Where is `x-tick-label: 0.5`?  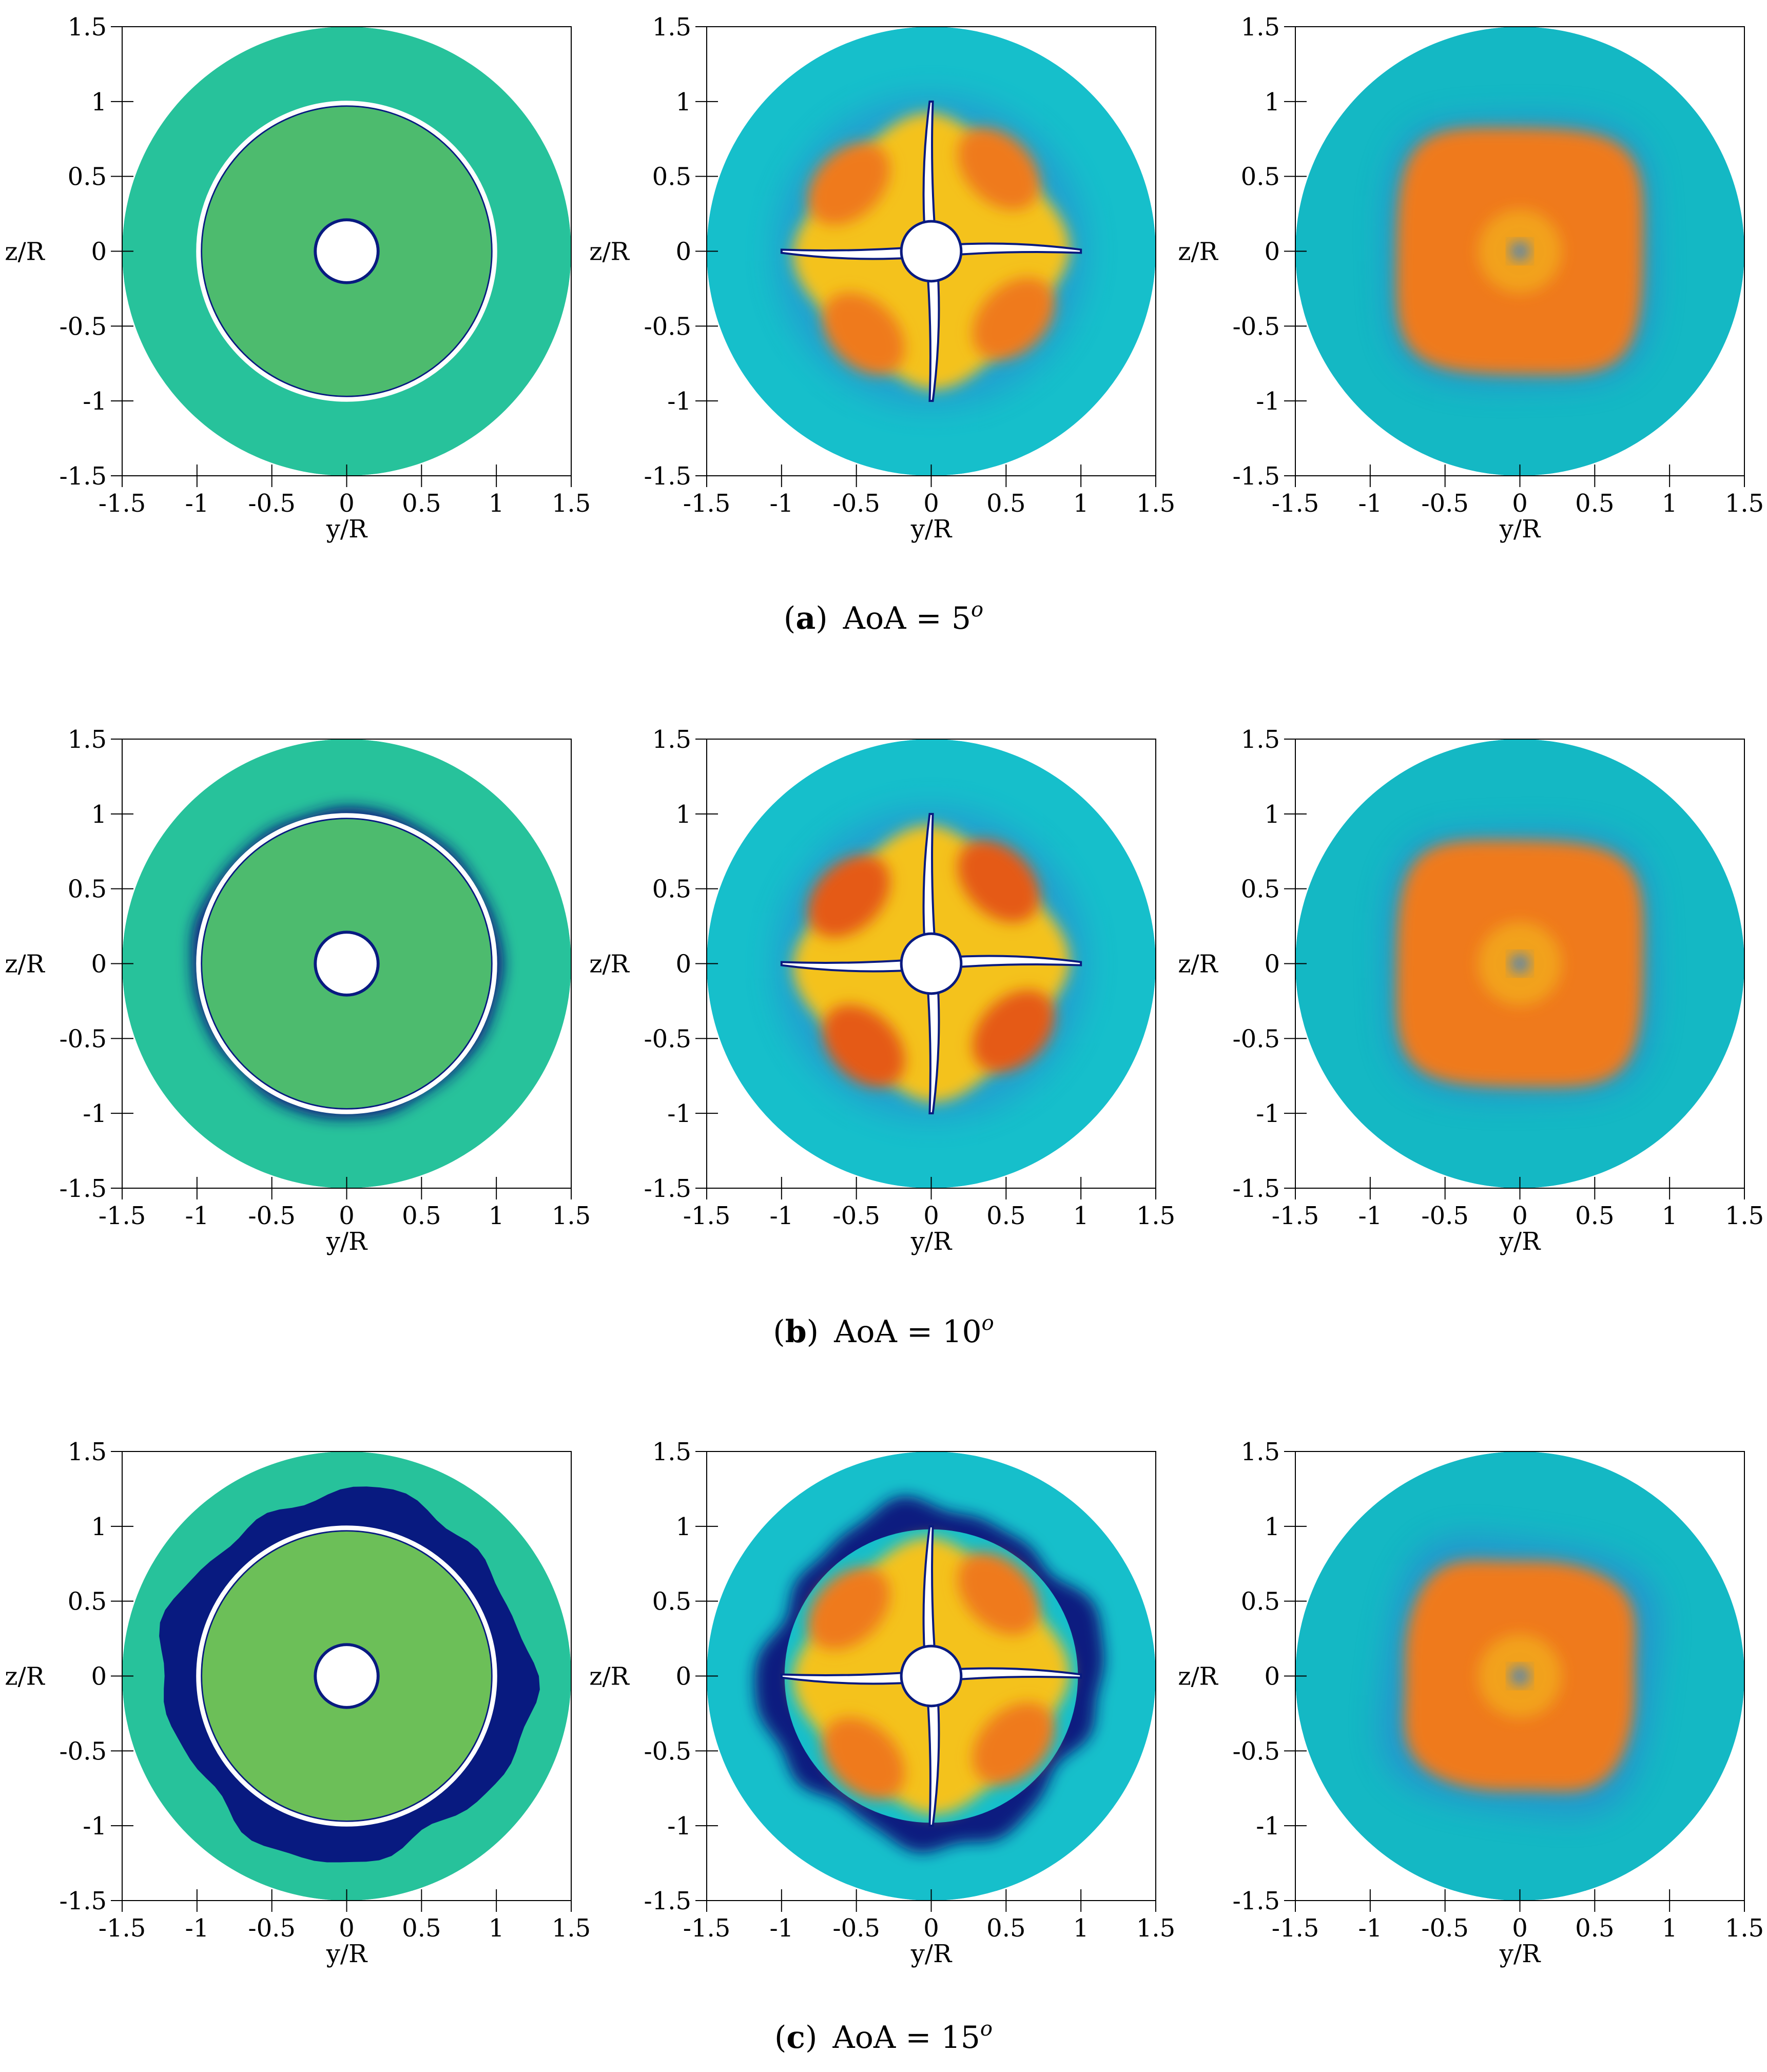
x-tick-label: 0.5 is located at coordinates (421, 504).